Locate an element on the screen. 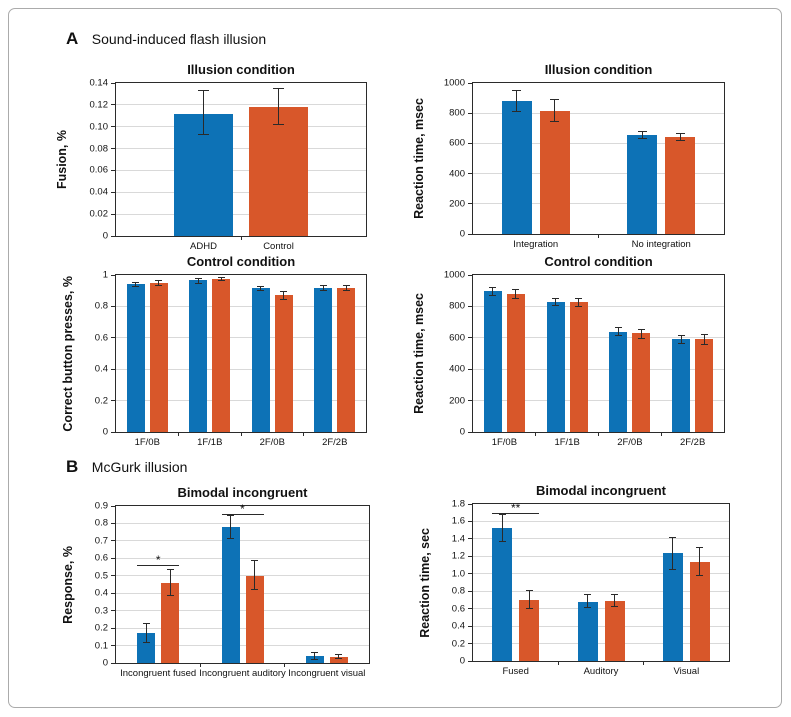 This screenshot has width=791, height=717. y-axis-tick-label: 200 is located at coordinates (457, 204).